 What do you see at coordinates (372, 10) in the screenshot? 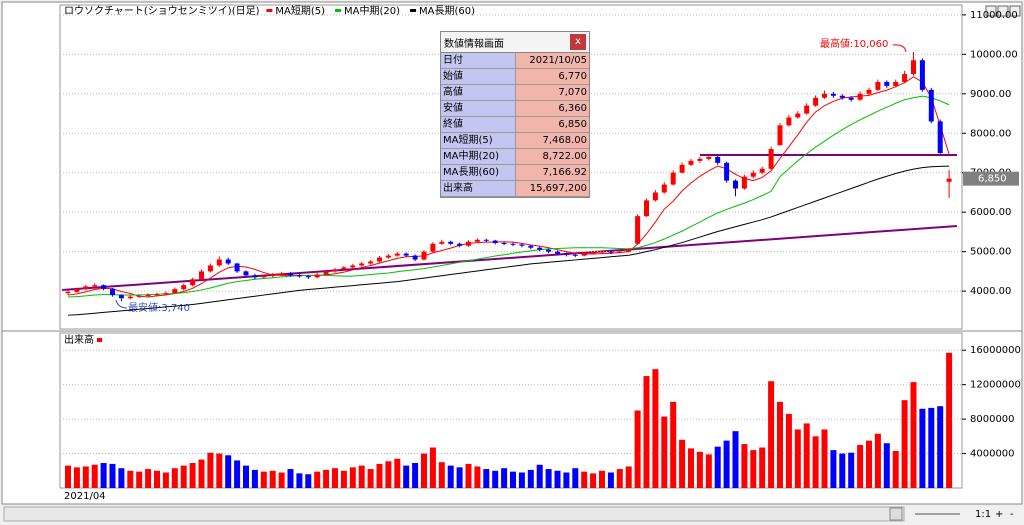
I see `legend-label: MA中期(20)` at bounding box center [372, 10].